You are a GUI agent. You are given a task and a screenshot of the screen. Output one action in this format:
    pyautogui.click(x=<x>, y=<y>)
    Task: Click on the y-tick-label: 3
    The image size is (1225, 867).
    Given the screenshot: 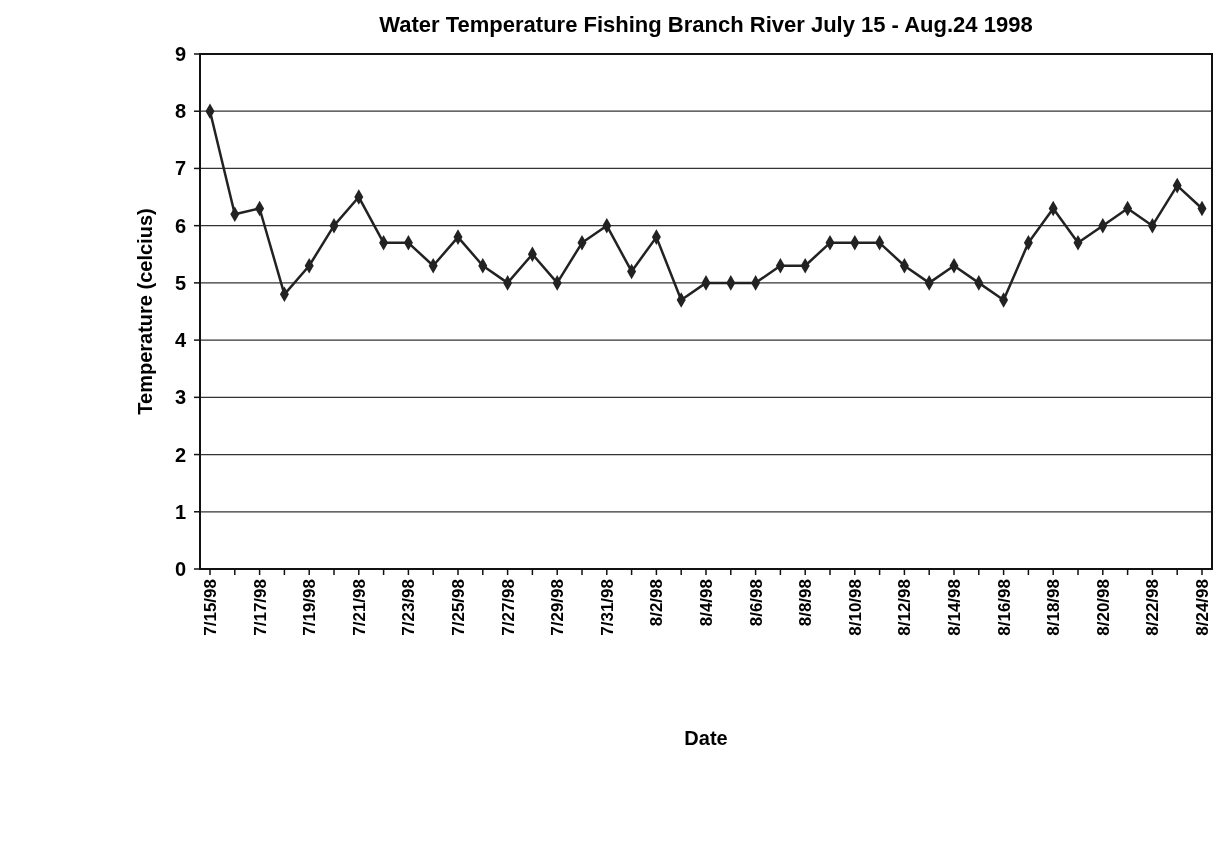 What is the action you would take?
    pyautogui.click(x=180, y=397)
    